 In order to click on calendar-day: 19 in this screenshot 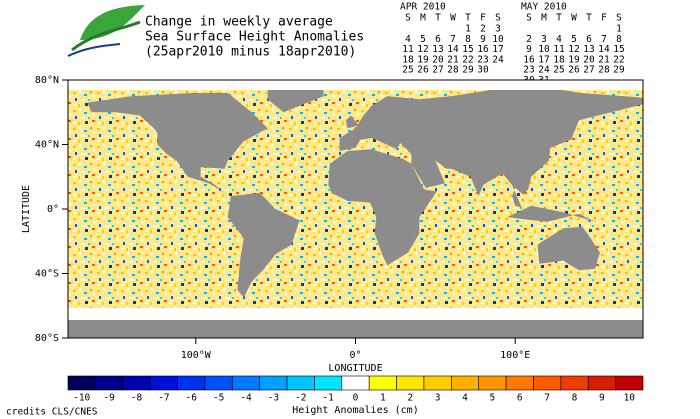, I will do `click(574, 59)`.